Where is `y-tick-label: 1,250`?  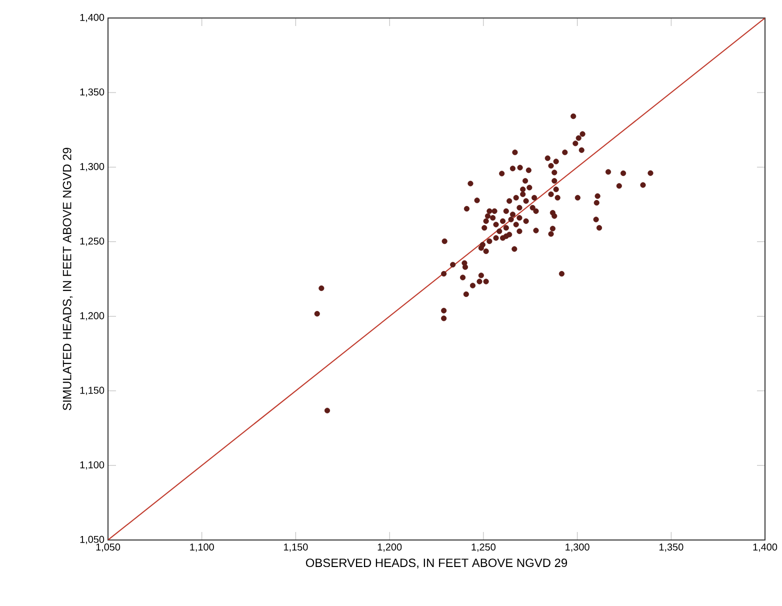 y-tick-label: 1,250 is located at coordinates (92, 242).